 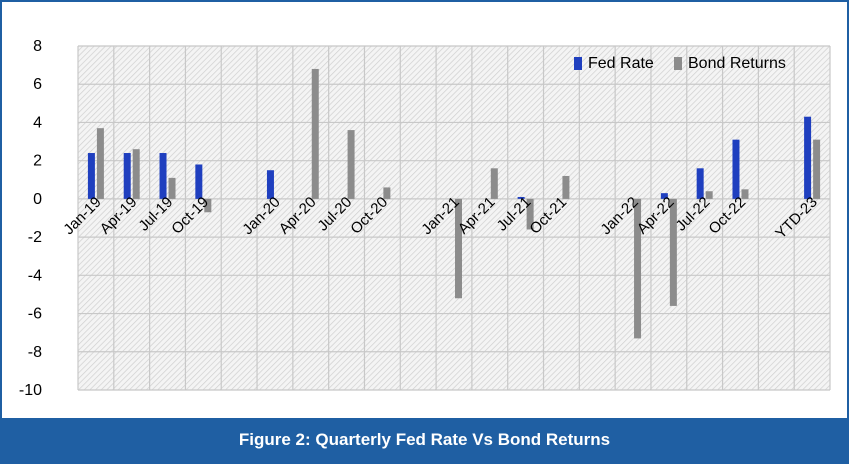 I want to click on y-tick-label: 2, so click(x=37, y=161).